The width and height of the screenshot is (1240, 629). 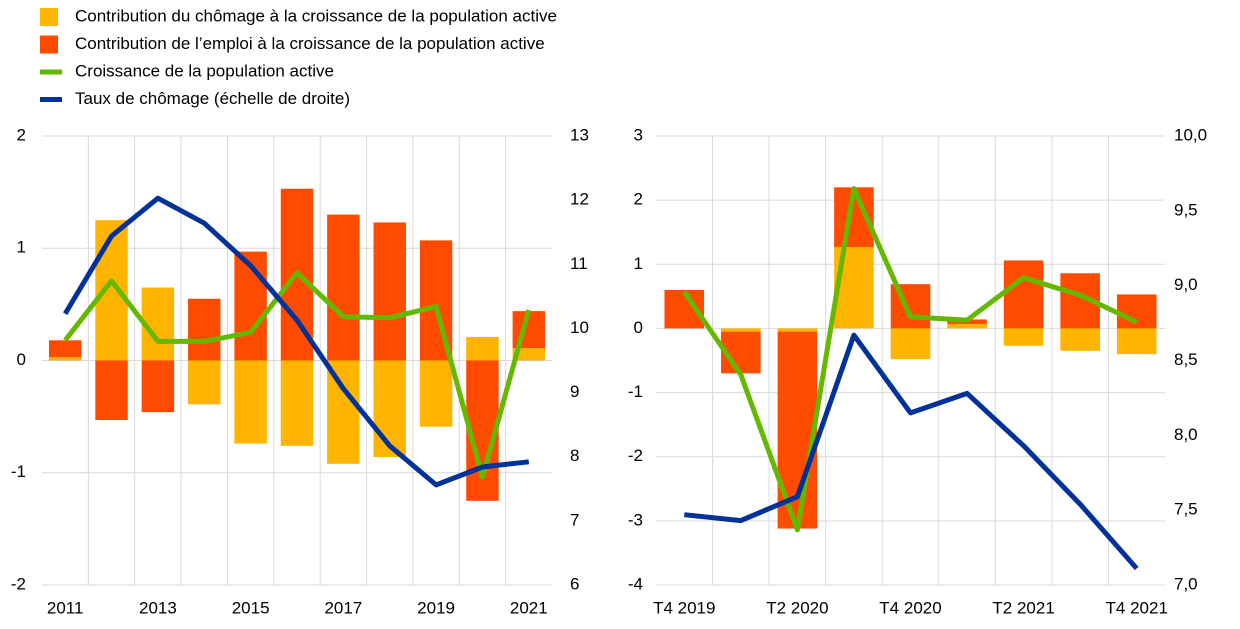 I want to click on x-tick-label: T4 2020, so click(x=910, y=607).